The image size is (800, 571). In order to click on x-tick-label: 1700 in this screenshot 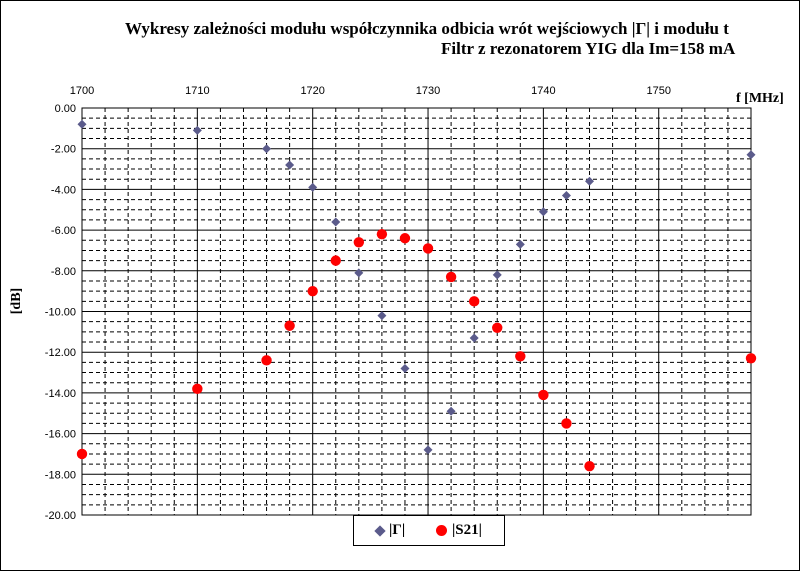, I will do `click(82, 91)`.